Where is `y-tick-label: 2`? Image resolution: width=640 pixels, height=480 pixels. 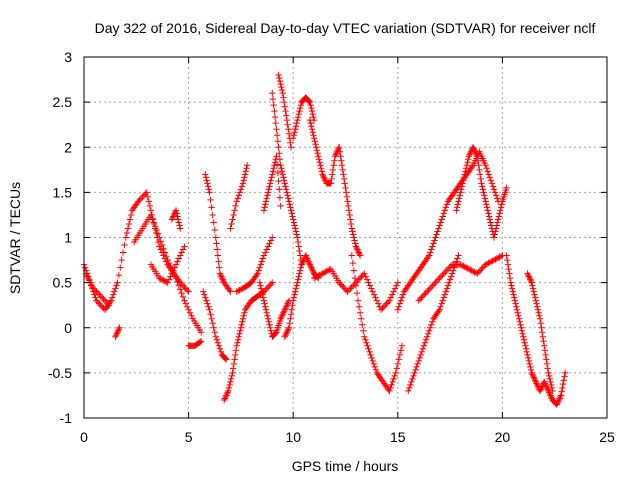 y-tick-label: 2 is located at coordinates (68, 147).